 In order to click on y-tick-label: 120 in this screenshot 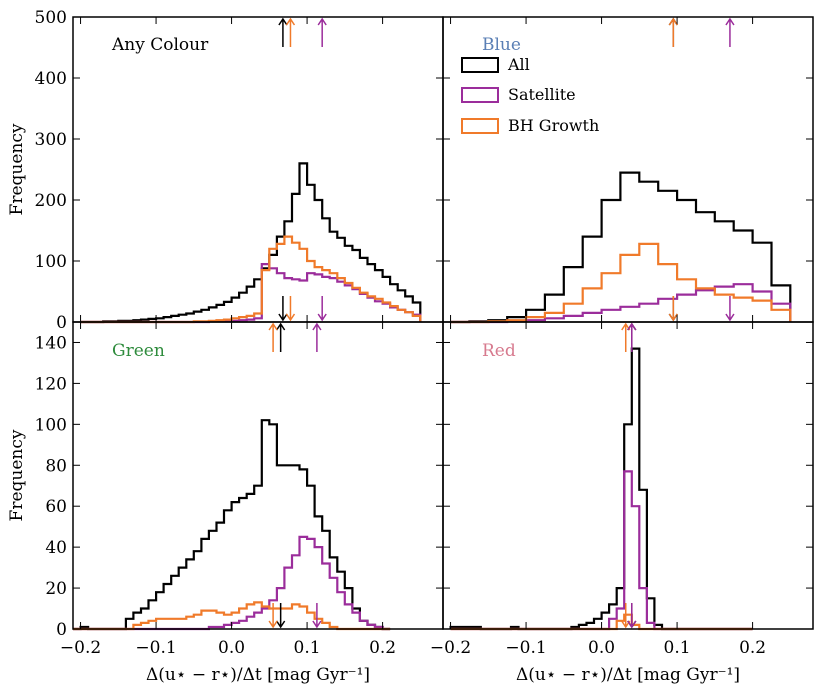, I will do `click(51, 384)`.